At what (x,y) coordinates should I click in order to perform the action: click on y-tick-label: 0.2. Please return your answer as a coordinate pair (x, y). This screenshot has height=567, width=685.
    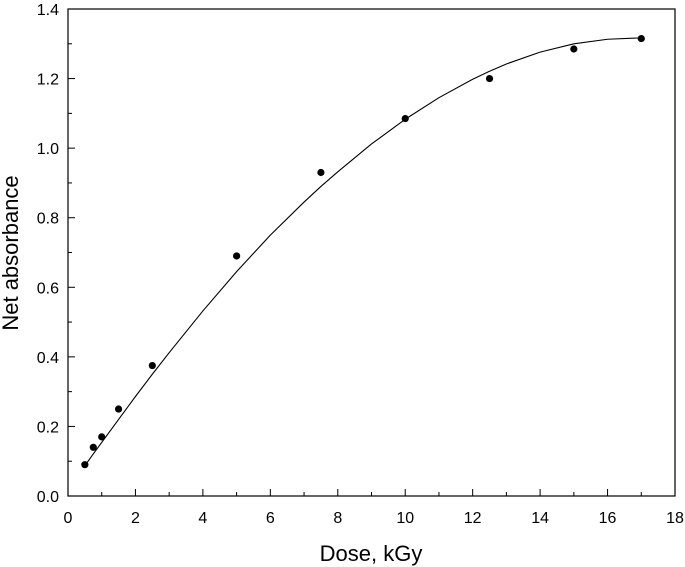
    Looking at the image, I should click on (48, 427).